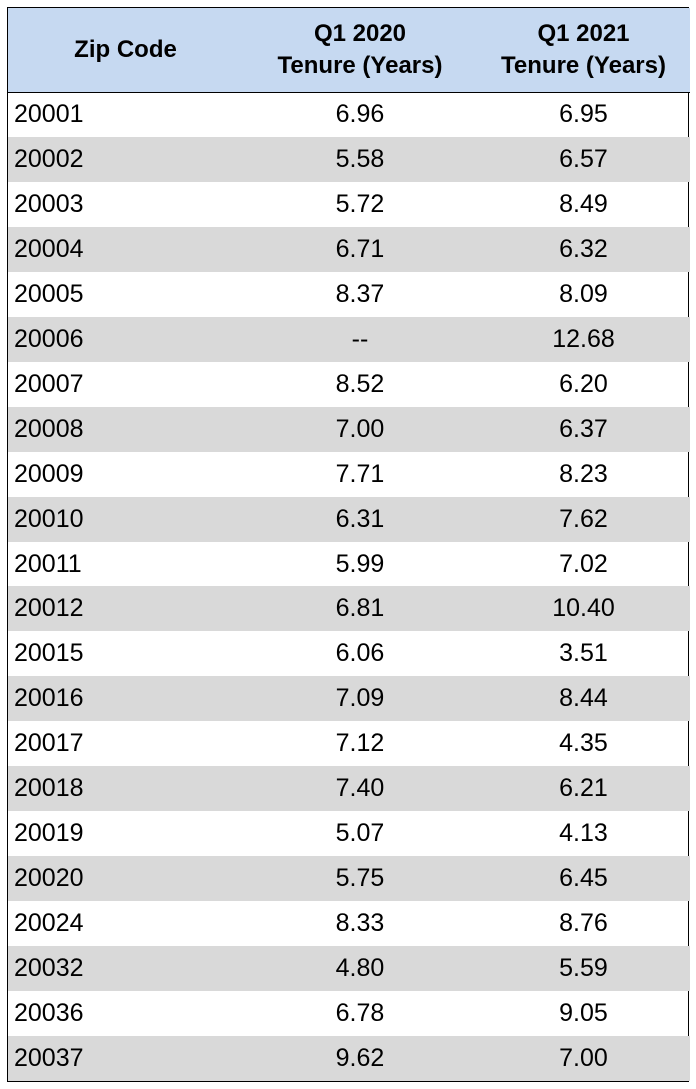 The image size is (696, 1089). I want to click on table-row: 20015 6.06 3.51, so click(349, 653).